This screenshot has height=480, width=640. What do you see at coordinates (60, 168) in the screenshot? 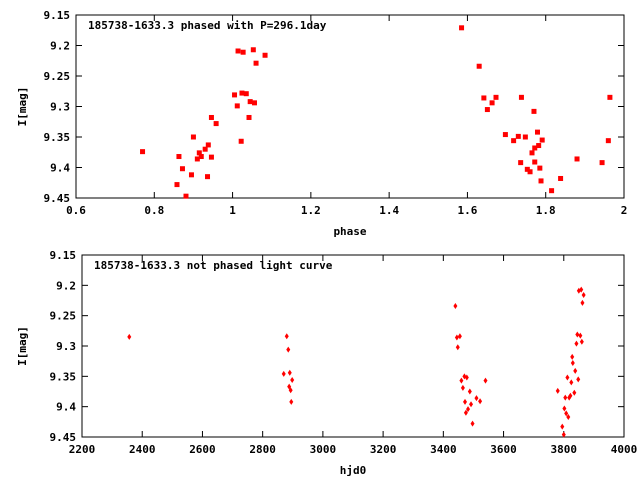
I see `y-tick-label: 9.4` at bounding box center [60, 168].